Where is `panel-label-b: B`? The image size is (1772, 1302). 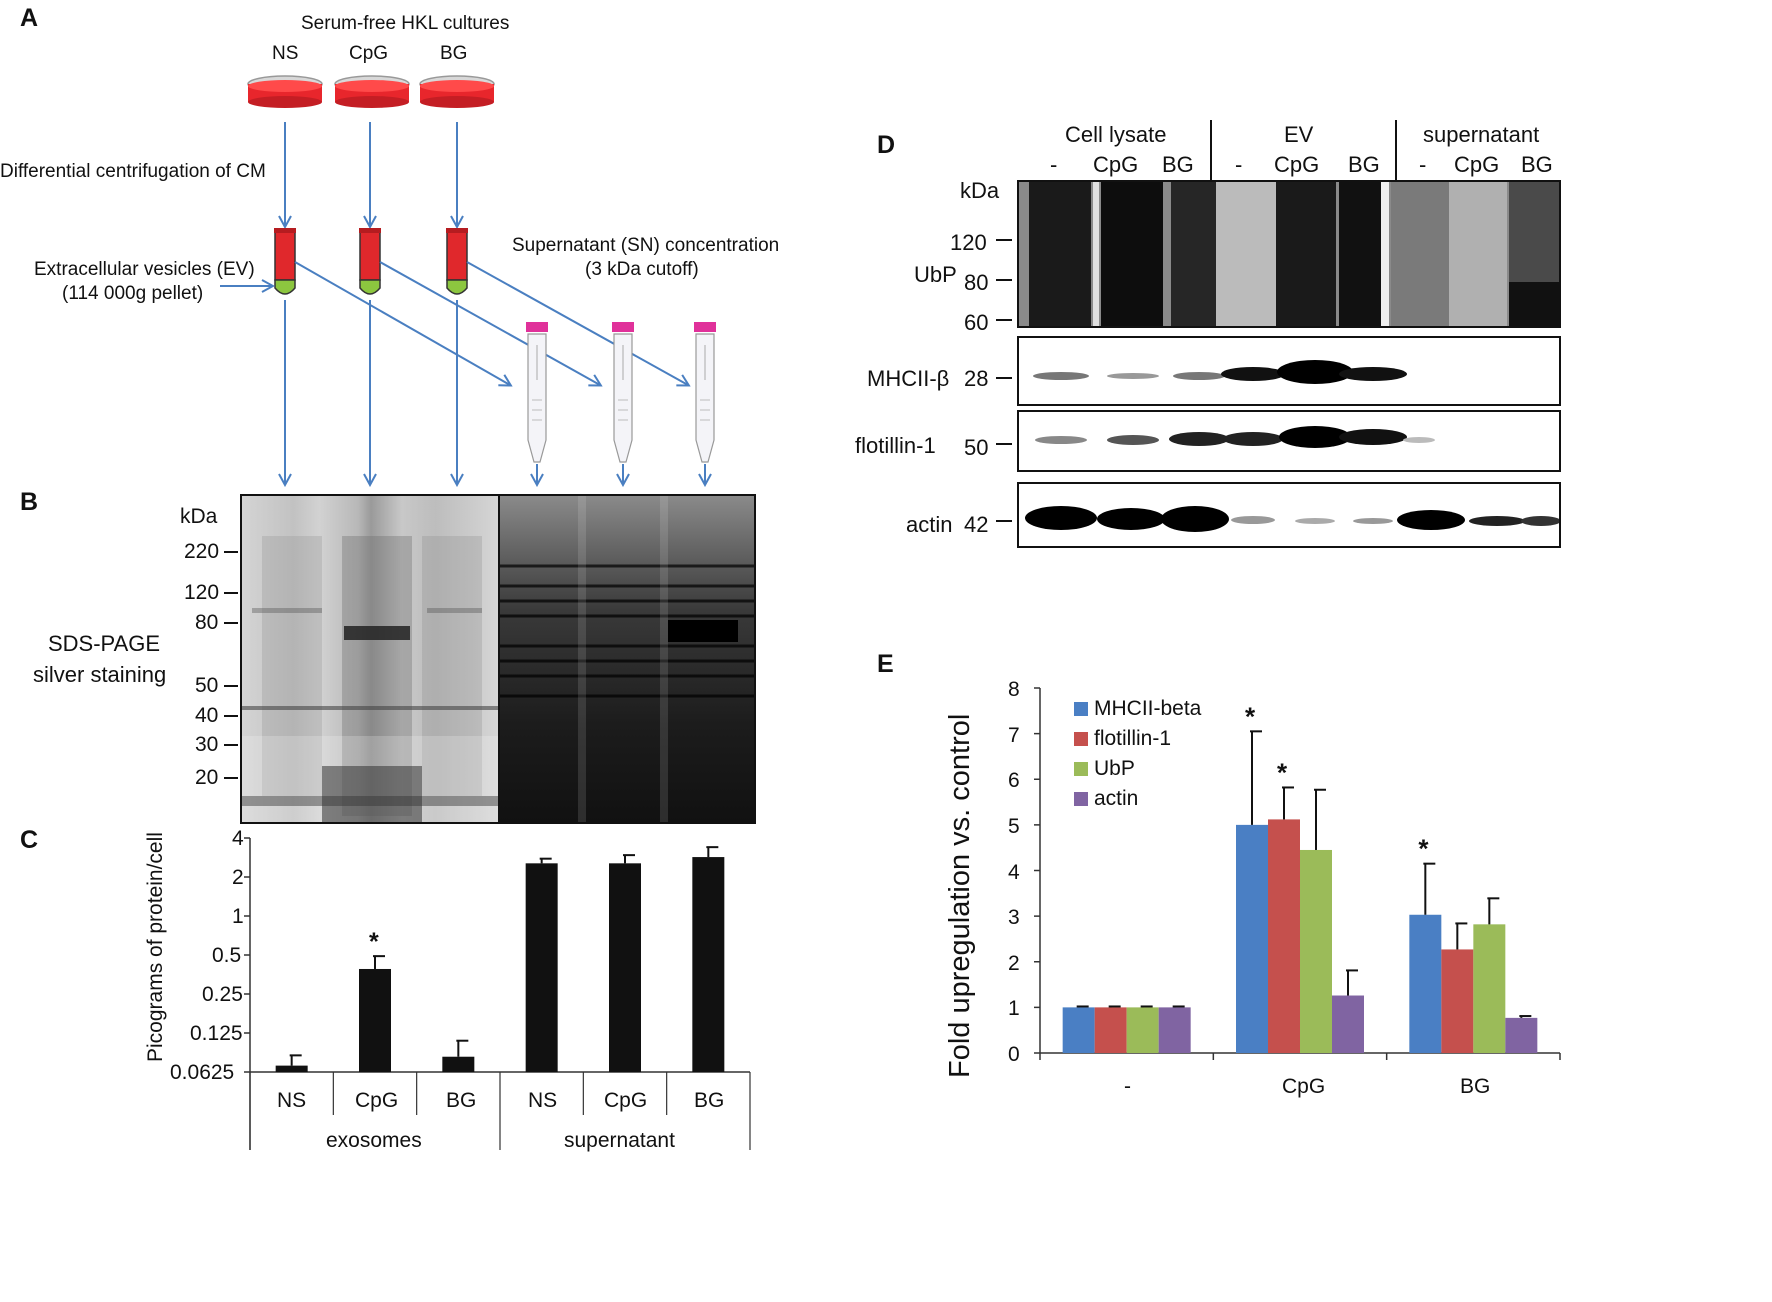 panel-label-b: B is located at coordinates (29, 502).